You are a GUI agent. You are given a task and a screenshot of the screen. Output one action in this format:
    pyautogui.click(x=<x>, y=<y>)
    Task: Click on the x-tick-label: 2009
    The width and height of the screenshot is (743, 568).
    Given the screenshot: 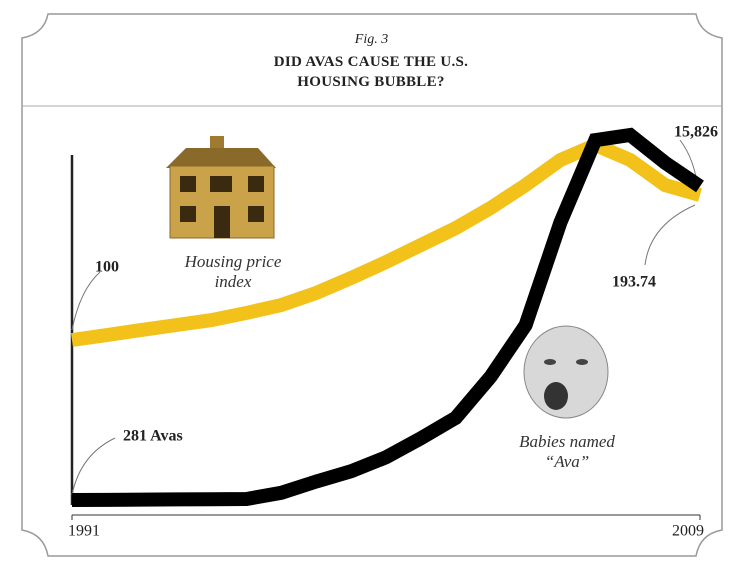 What is the action you would take?
    pyautogui.click(x=688, y=531)
    